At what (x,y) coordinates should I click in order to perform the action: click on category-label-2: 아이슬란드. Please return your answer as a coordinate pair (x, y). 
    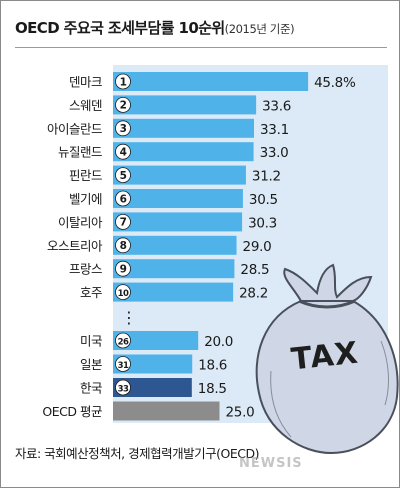
    Looking at the image, I should click on (74, 128).